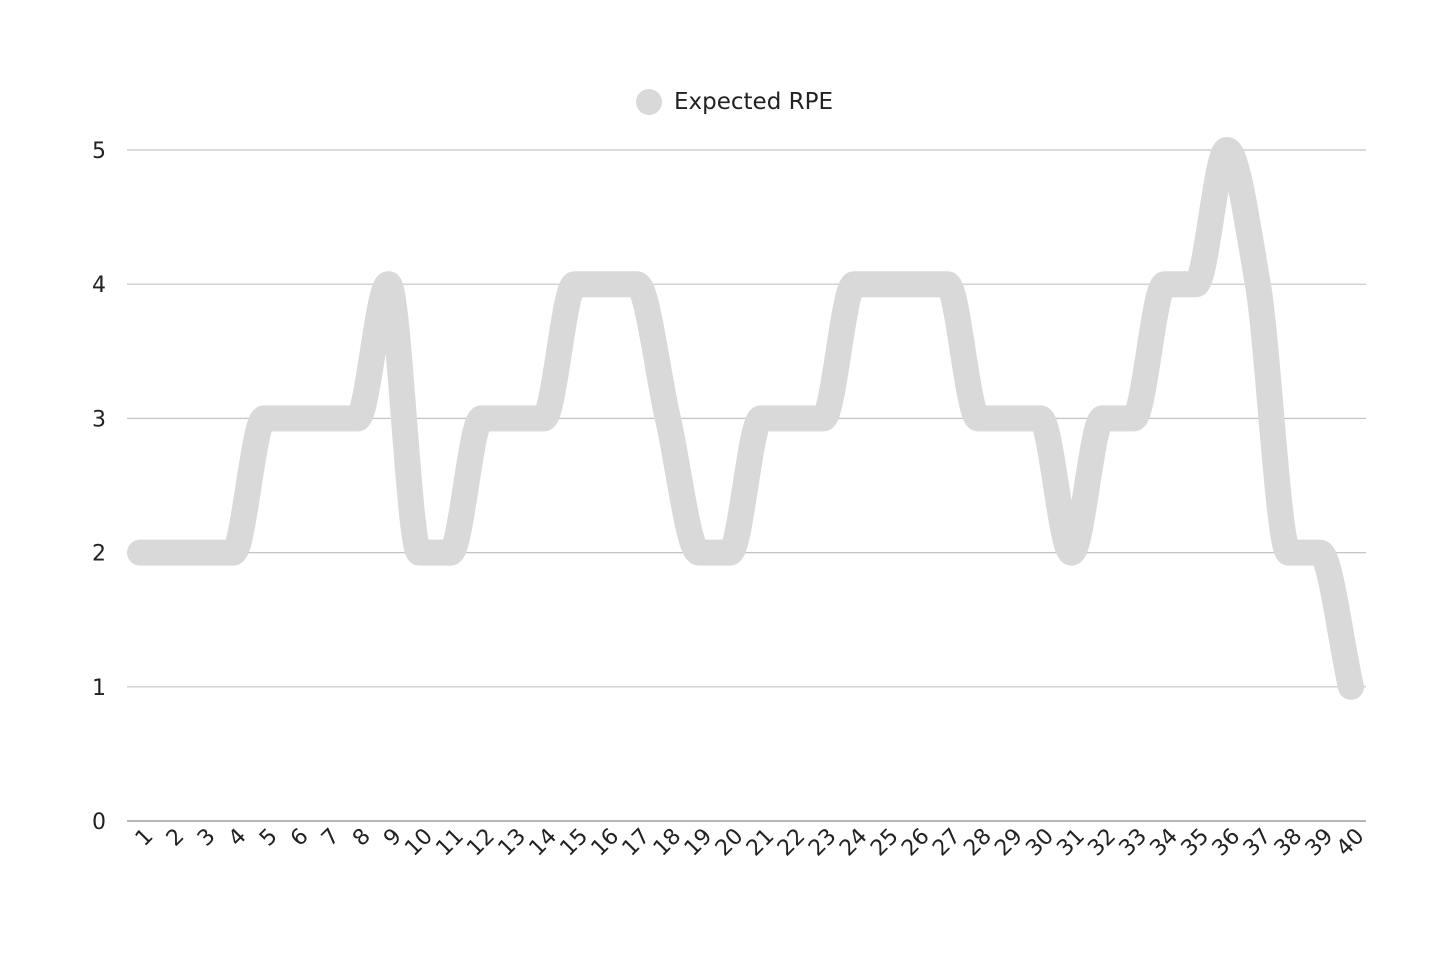  Describe the element at coordinates (99, 487) in the screenshot. I see `y-axis: 0 1 2 3 4 5` at that location.